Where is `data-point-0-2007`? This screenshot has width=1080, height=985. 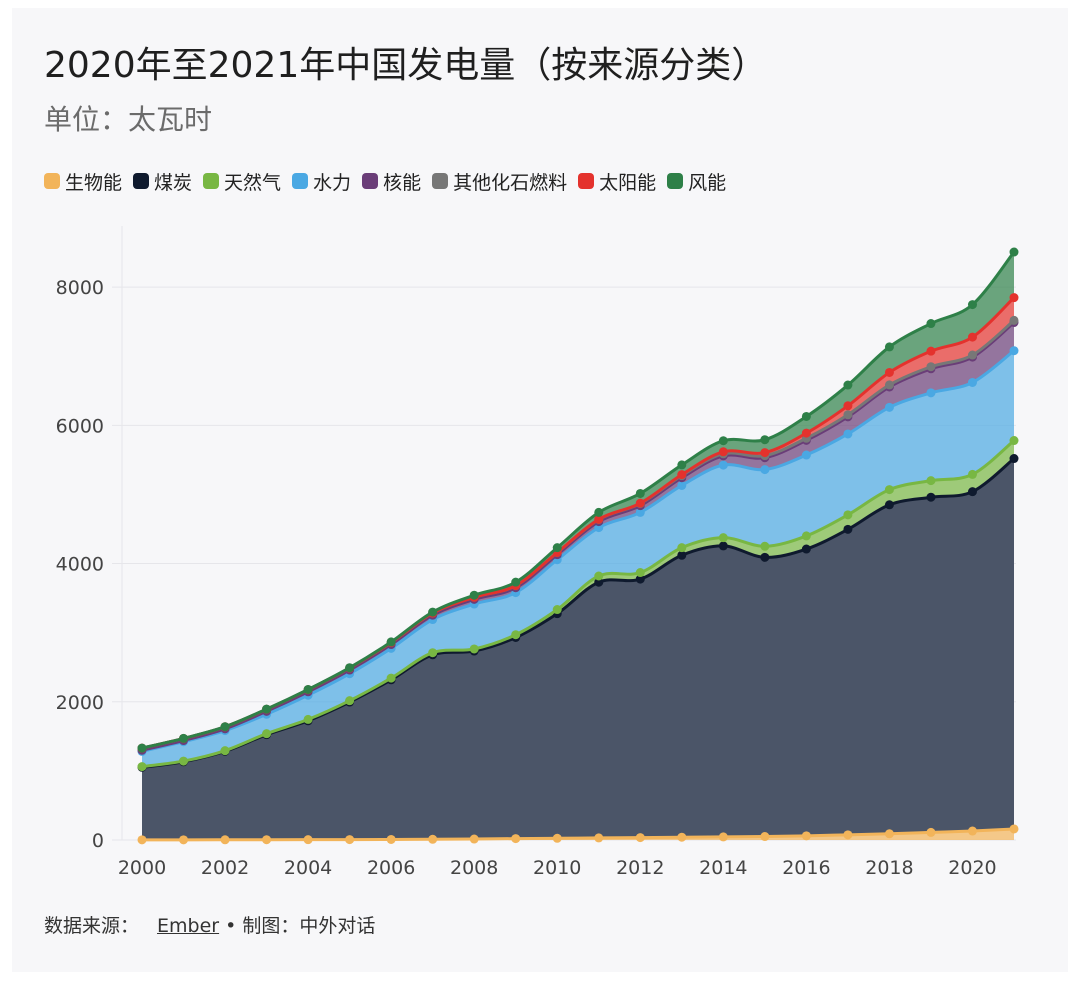
data-point-0-2007 is located at coordinates (433, 839).